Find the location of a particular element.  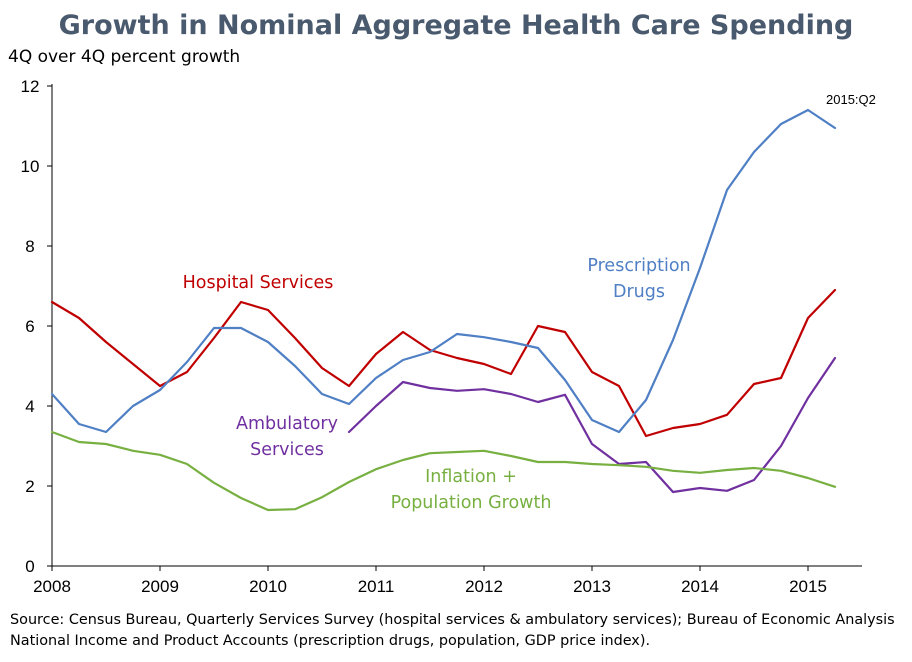

y-tick-label: 12 is located at coordinates (30, 86).